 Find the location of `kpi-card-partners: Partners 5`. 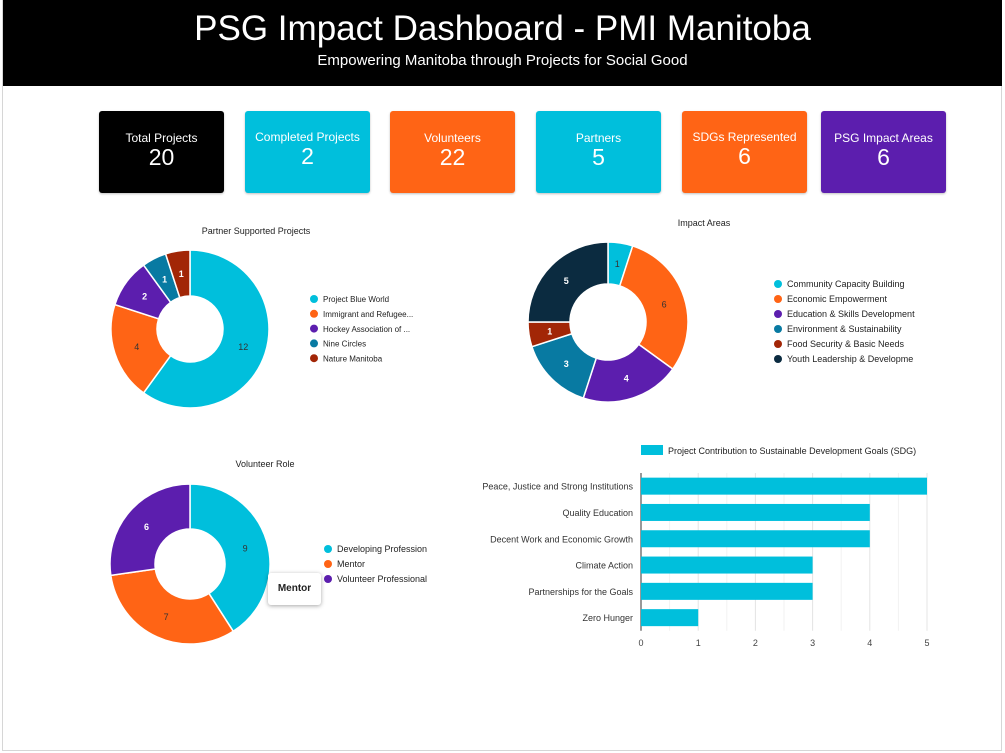

kpi-card-partners: Partners 5 is located at coordinates (598, 152).